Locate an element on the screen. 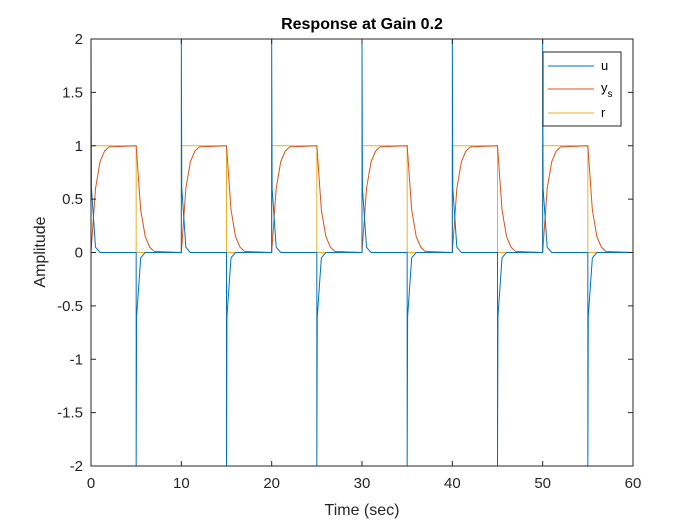 This screenshot has width=700, height=525. legend-label-ys-subscript: s is located at coordinates (610, 94).